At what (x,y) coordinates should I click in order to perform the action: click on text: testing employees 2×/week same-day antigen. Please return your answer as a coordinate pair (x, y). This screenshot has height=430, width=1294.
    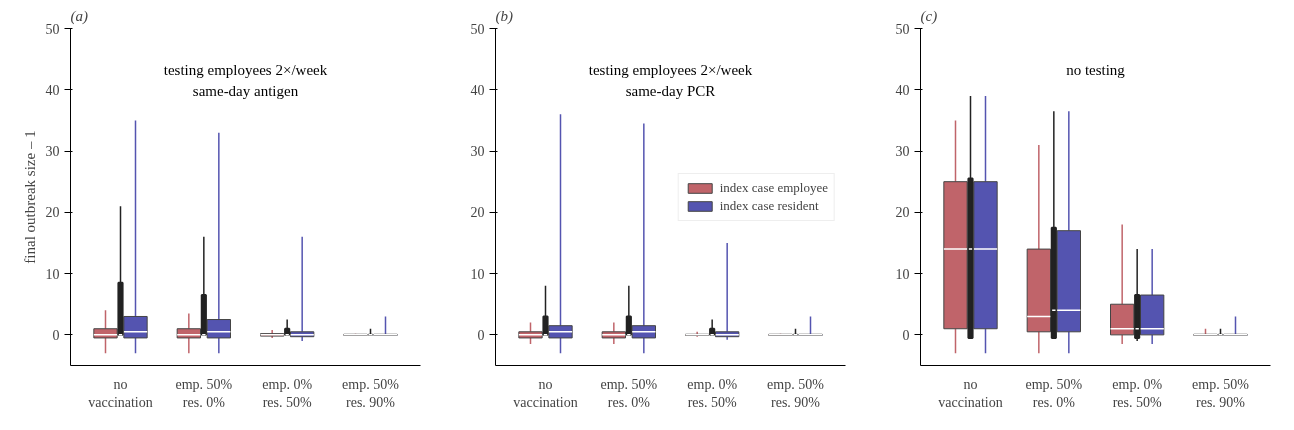
    Looking at the image, I should click on (245, 80).